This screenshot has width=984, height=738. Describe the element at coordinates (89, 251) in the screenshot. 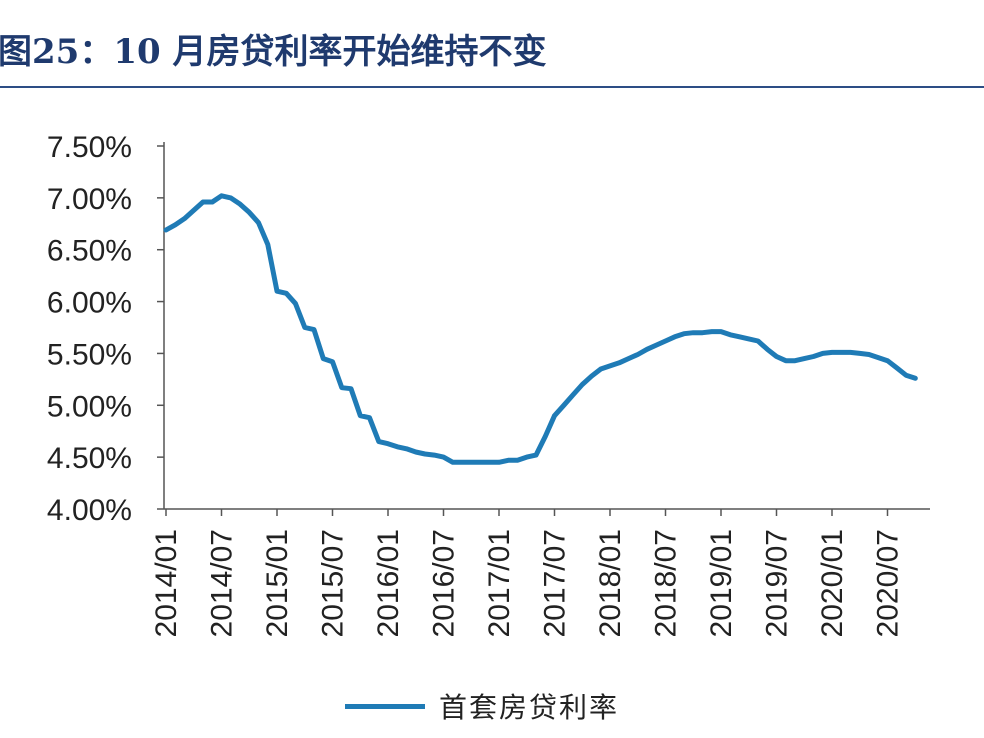

I see `y-tick-label: 6.50%` at that location.